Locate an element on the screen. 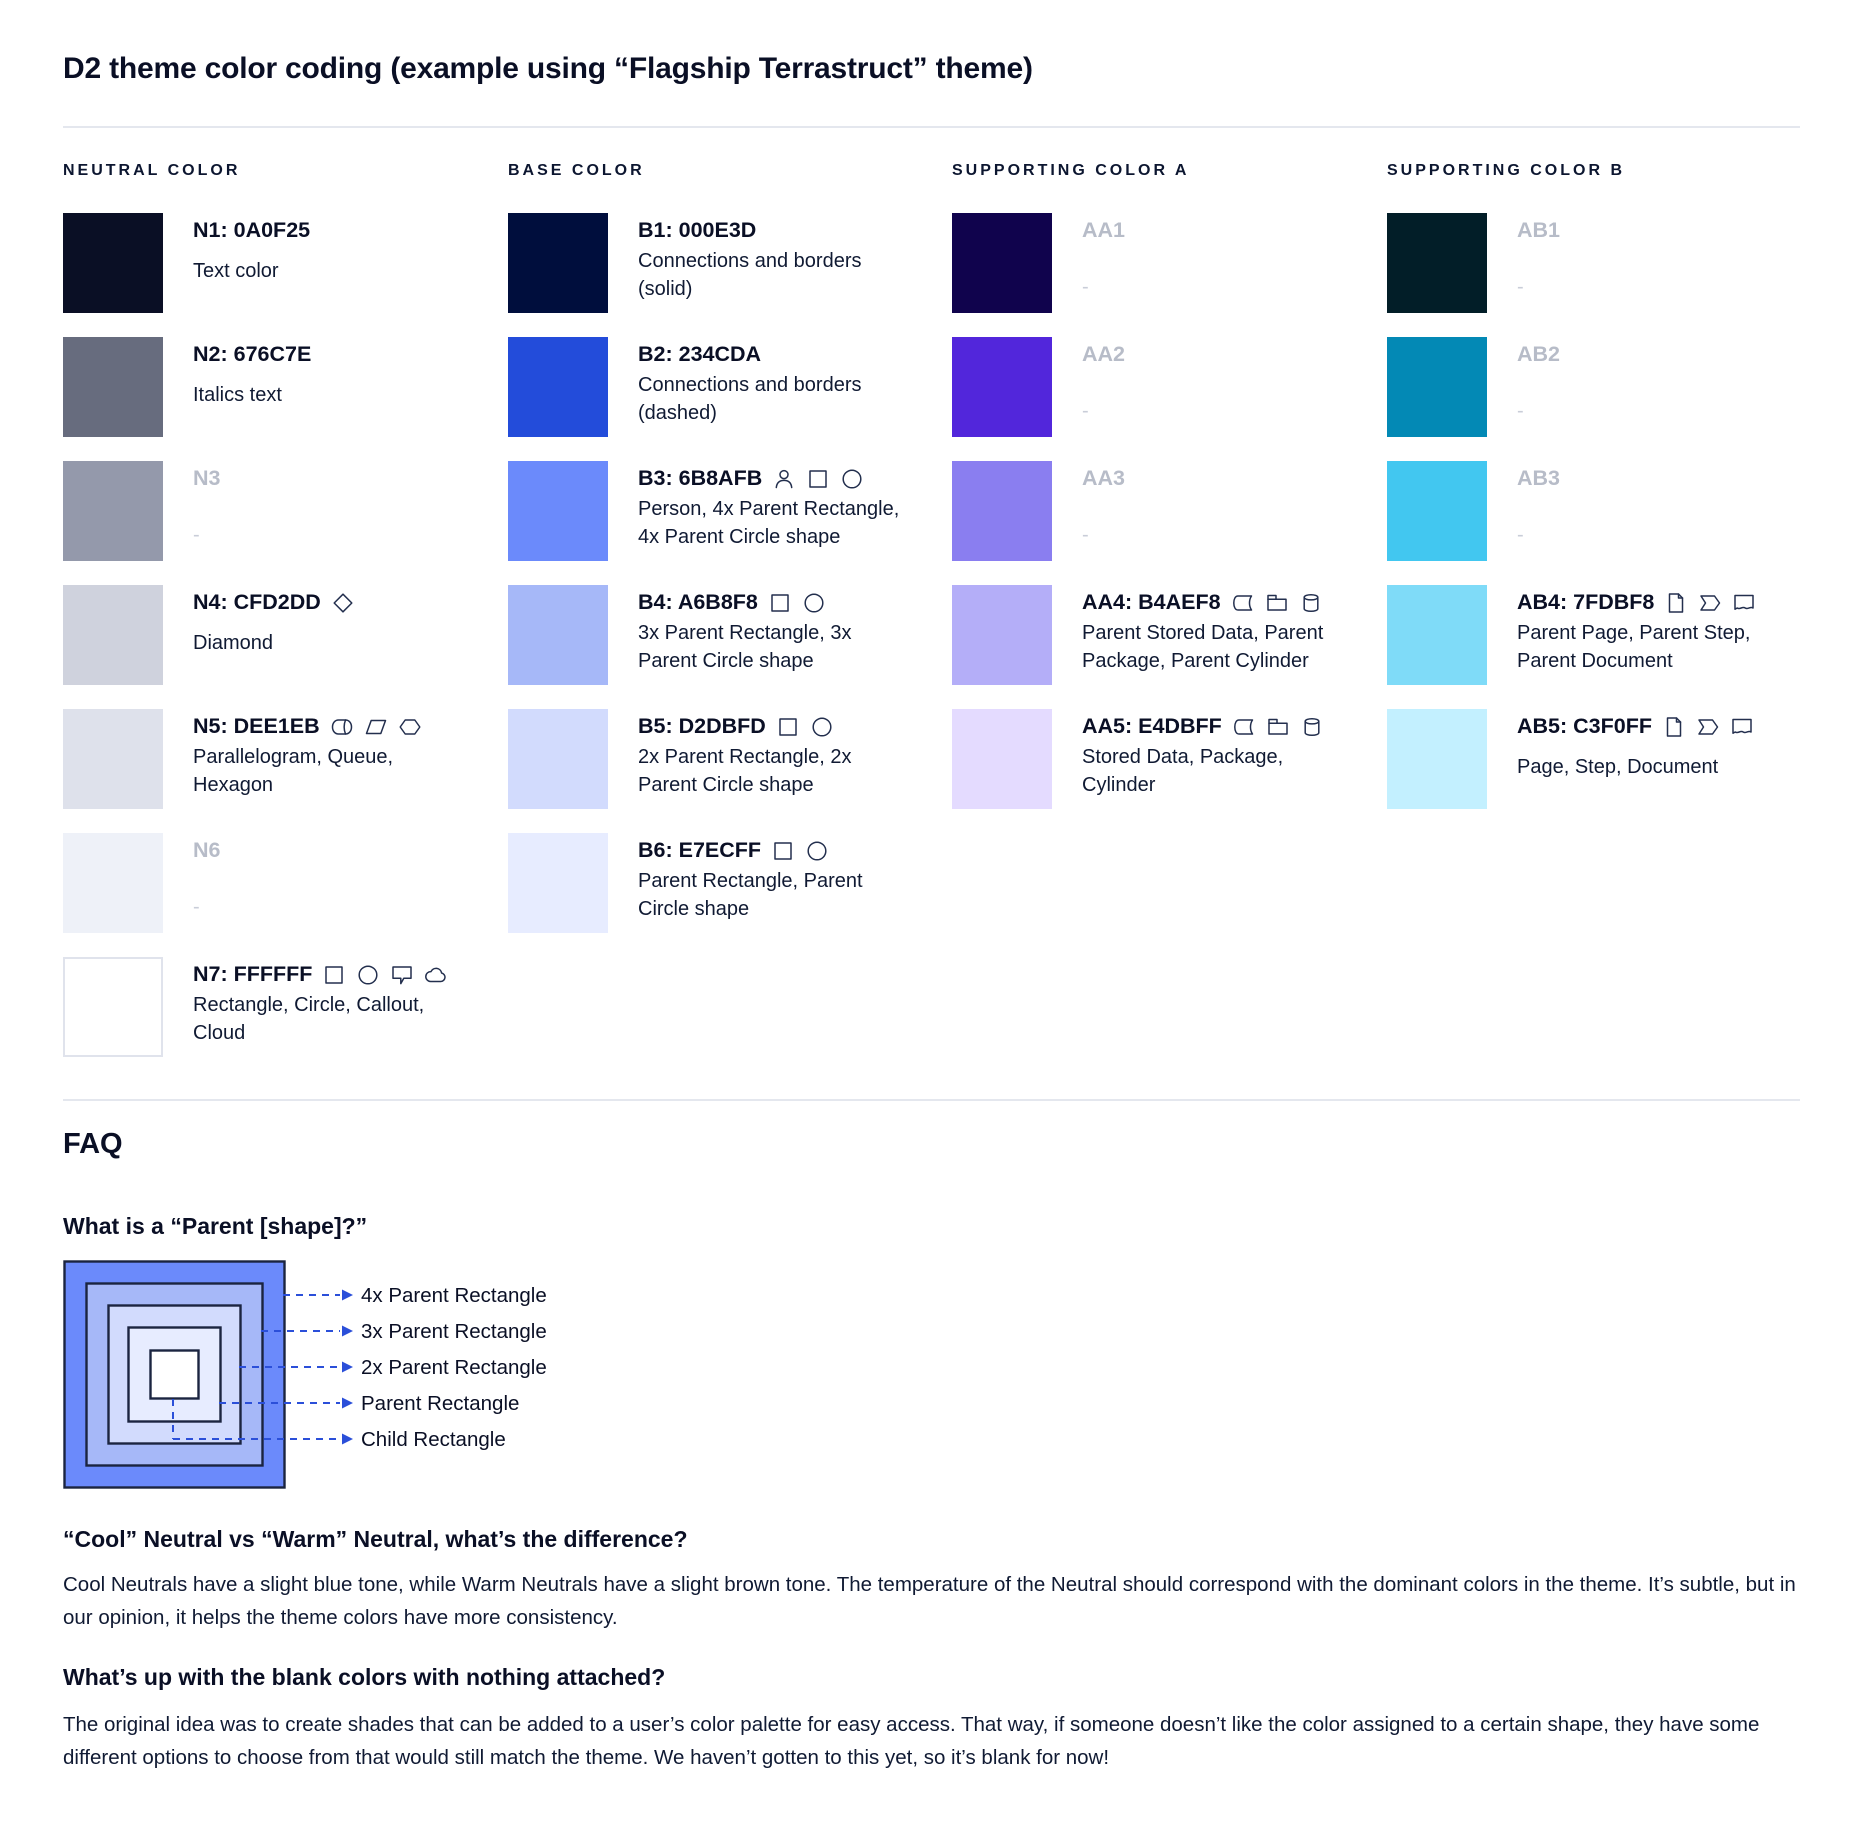 Image resolution: width=1864 pixels, height=1832 pixels. entry-title-row: N6 is located at coordinates (329, 850).